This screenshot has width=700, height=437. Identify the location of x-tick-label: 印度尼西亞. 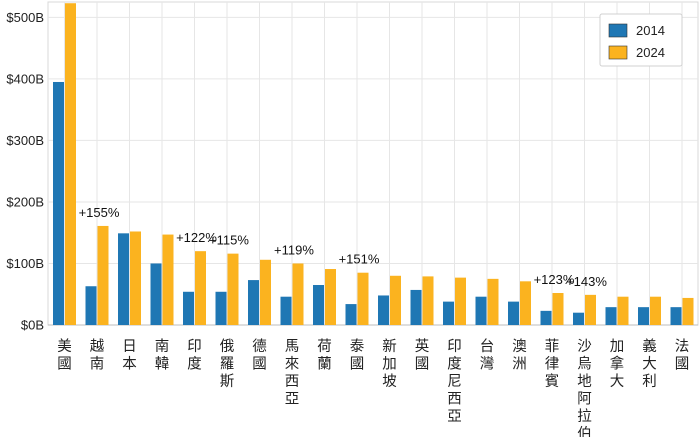
(454, 381).